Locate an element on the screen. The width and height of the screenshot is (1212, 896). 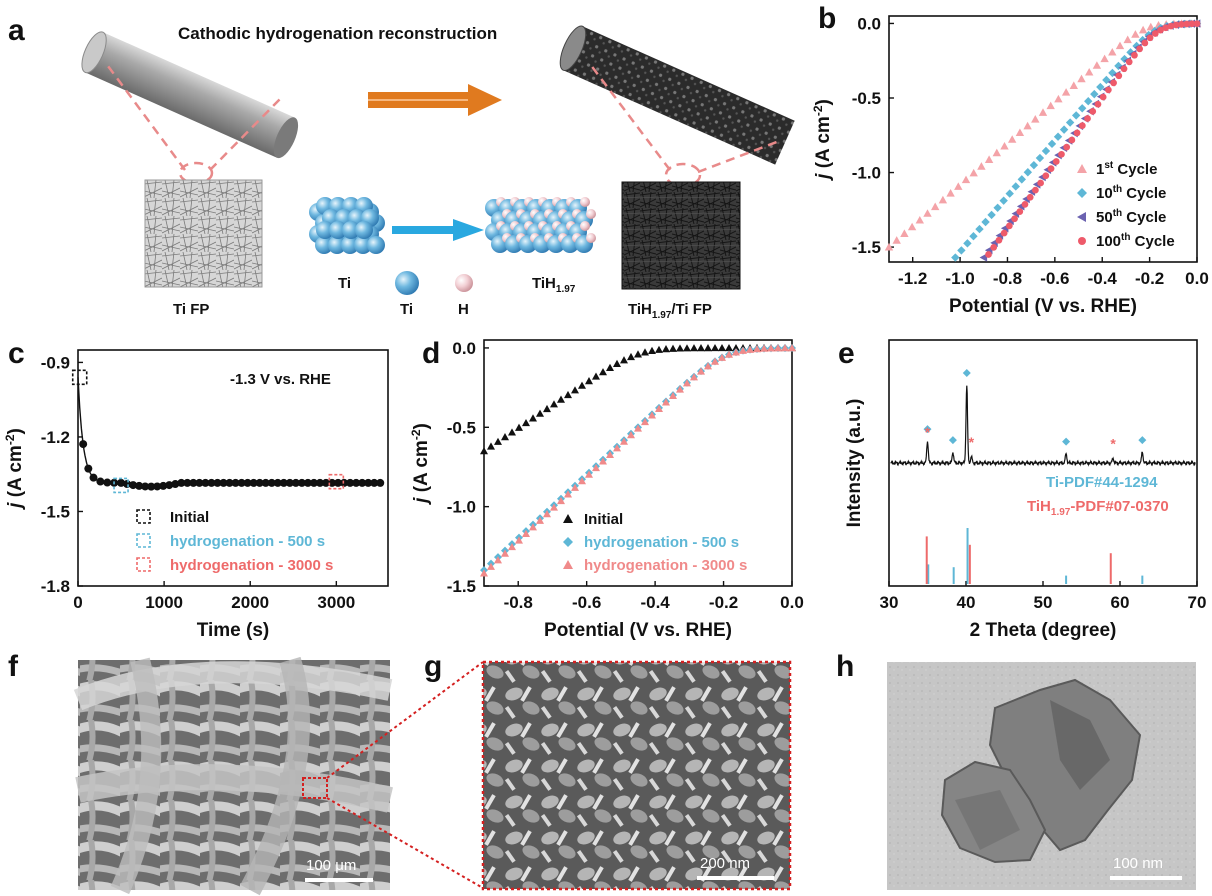
tih-atom-cluster is located at coordinates (540, 225).